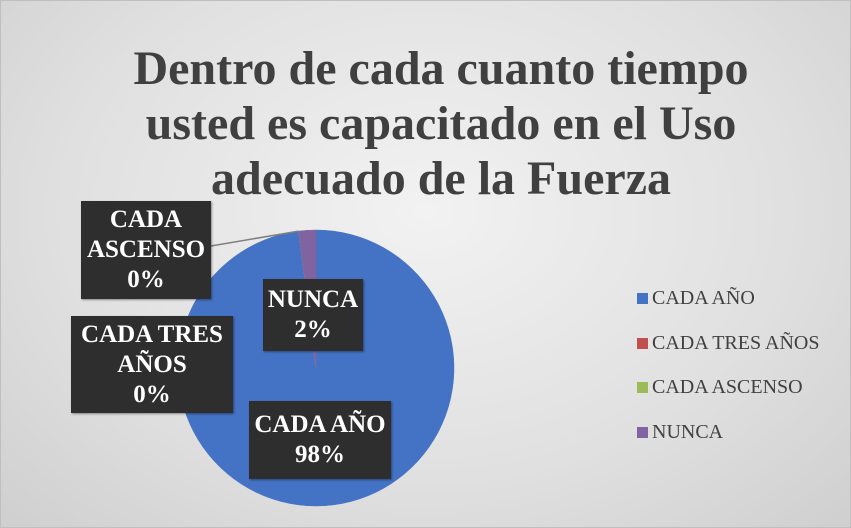 The image size is (851, 528). What do you see at coordinates (703, 298) in the screenshot?
I see `legend-label: CADA AÑO` at bounding box center [703, 298].